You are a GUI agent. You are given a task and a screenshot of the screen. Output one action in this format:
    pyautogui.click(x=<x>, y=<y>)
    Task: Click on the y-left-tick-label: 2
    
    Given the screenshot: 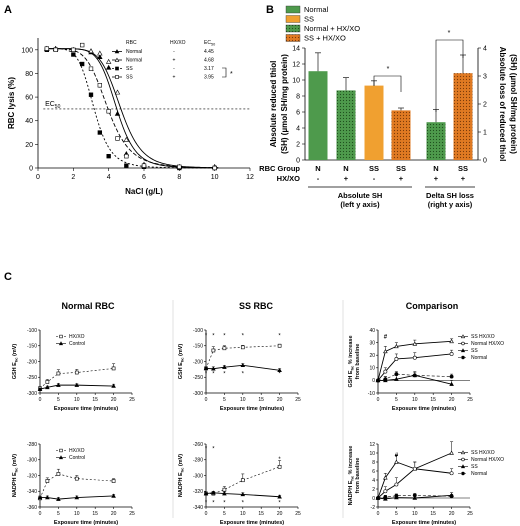 What is the action you would take?
    pyautogui.click(x=298, y=145)
    